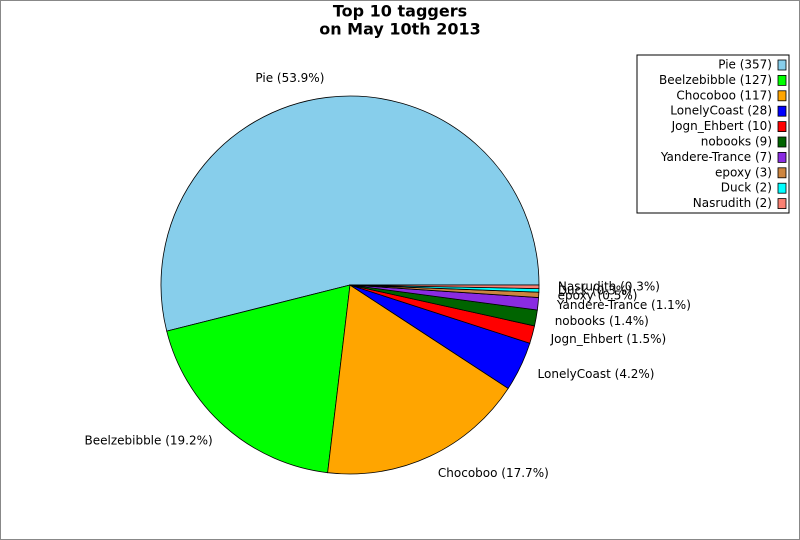 Image resolution: width=800 pixels, height=540 pixels. Describe the element at coordinates (595, 290) in the screenshot. I see `slice-label: Duck (0.3%)` at that location.